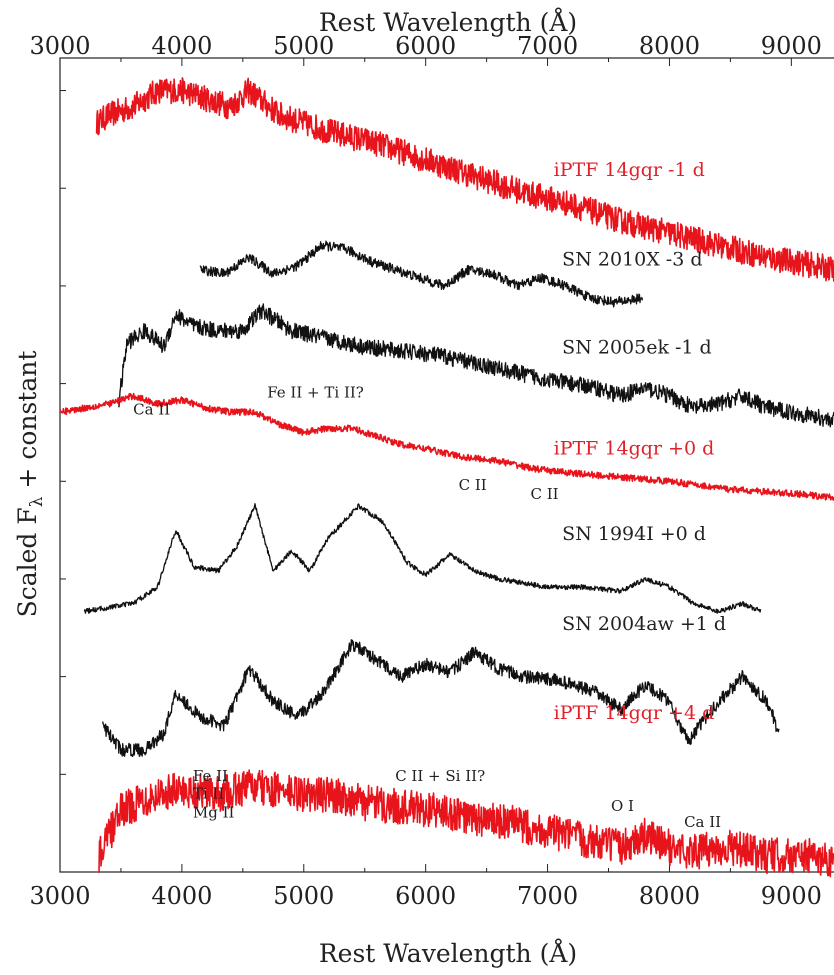 The image size is (834, 975). Describe the element at coordinates (791, 46) in the screenshot. I see `x-tick-label-top: 9000` at that location.